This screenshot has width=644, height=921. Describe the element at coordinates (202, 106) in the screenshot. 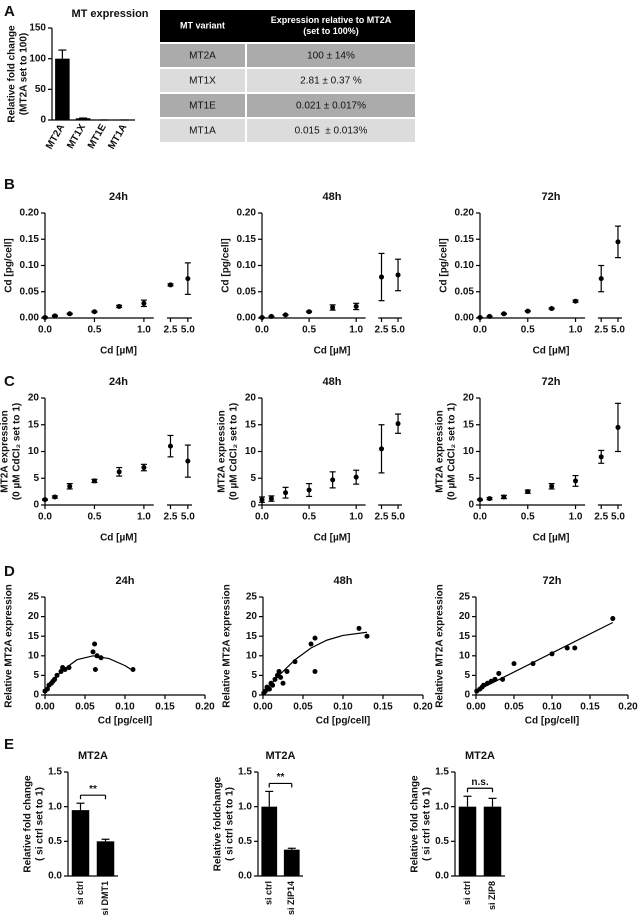

I see `table-cell-text: MT1E` at that location.